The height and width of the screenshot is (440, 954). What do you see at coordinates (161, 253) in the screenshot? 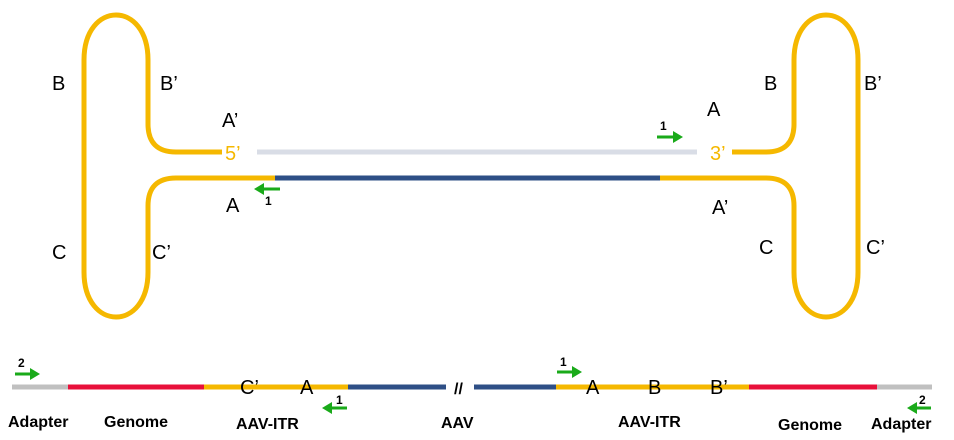
I see `left-label-c-prime: C’` at bounding box center [161, 253].